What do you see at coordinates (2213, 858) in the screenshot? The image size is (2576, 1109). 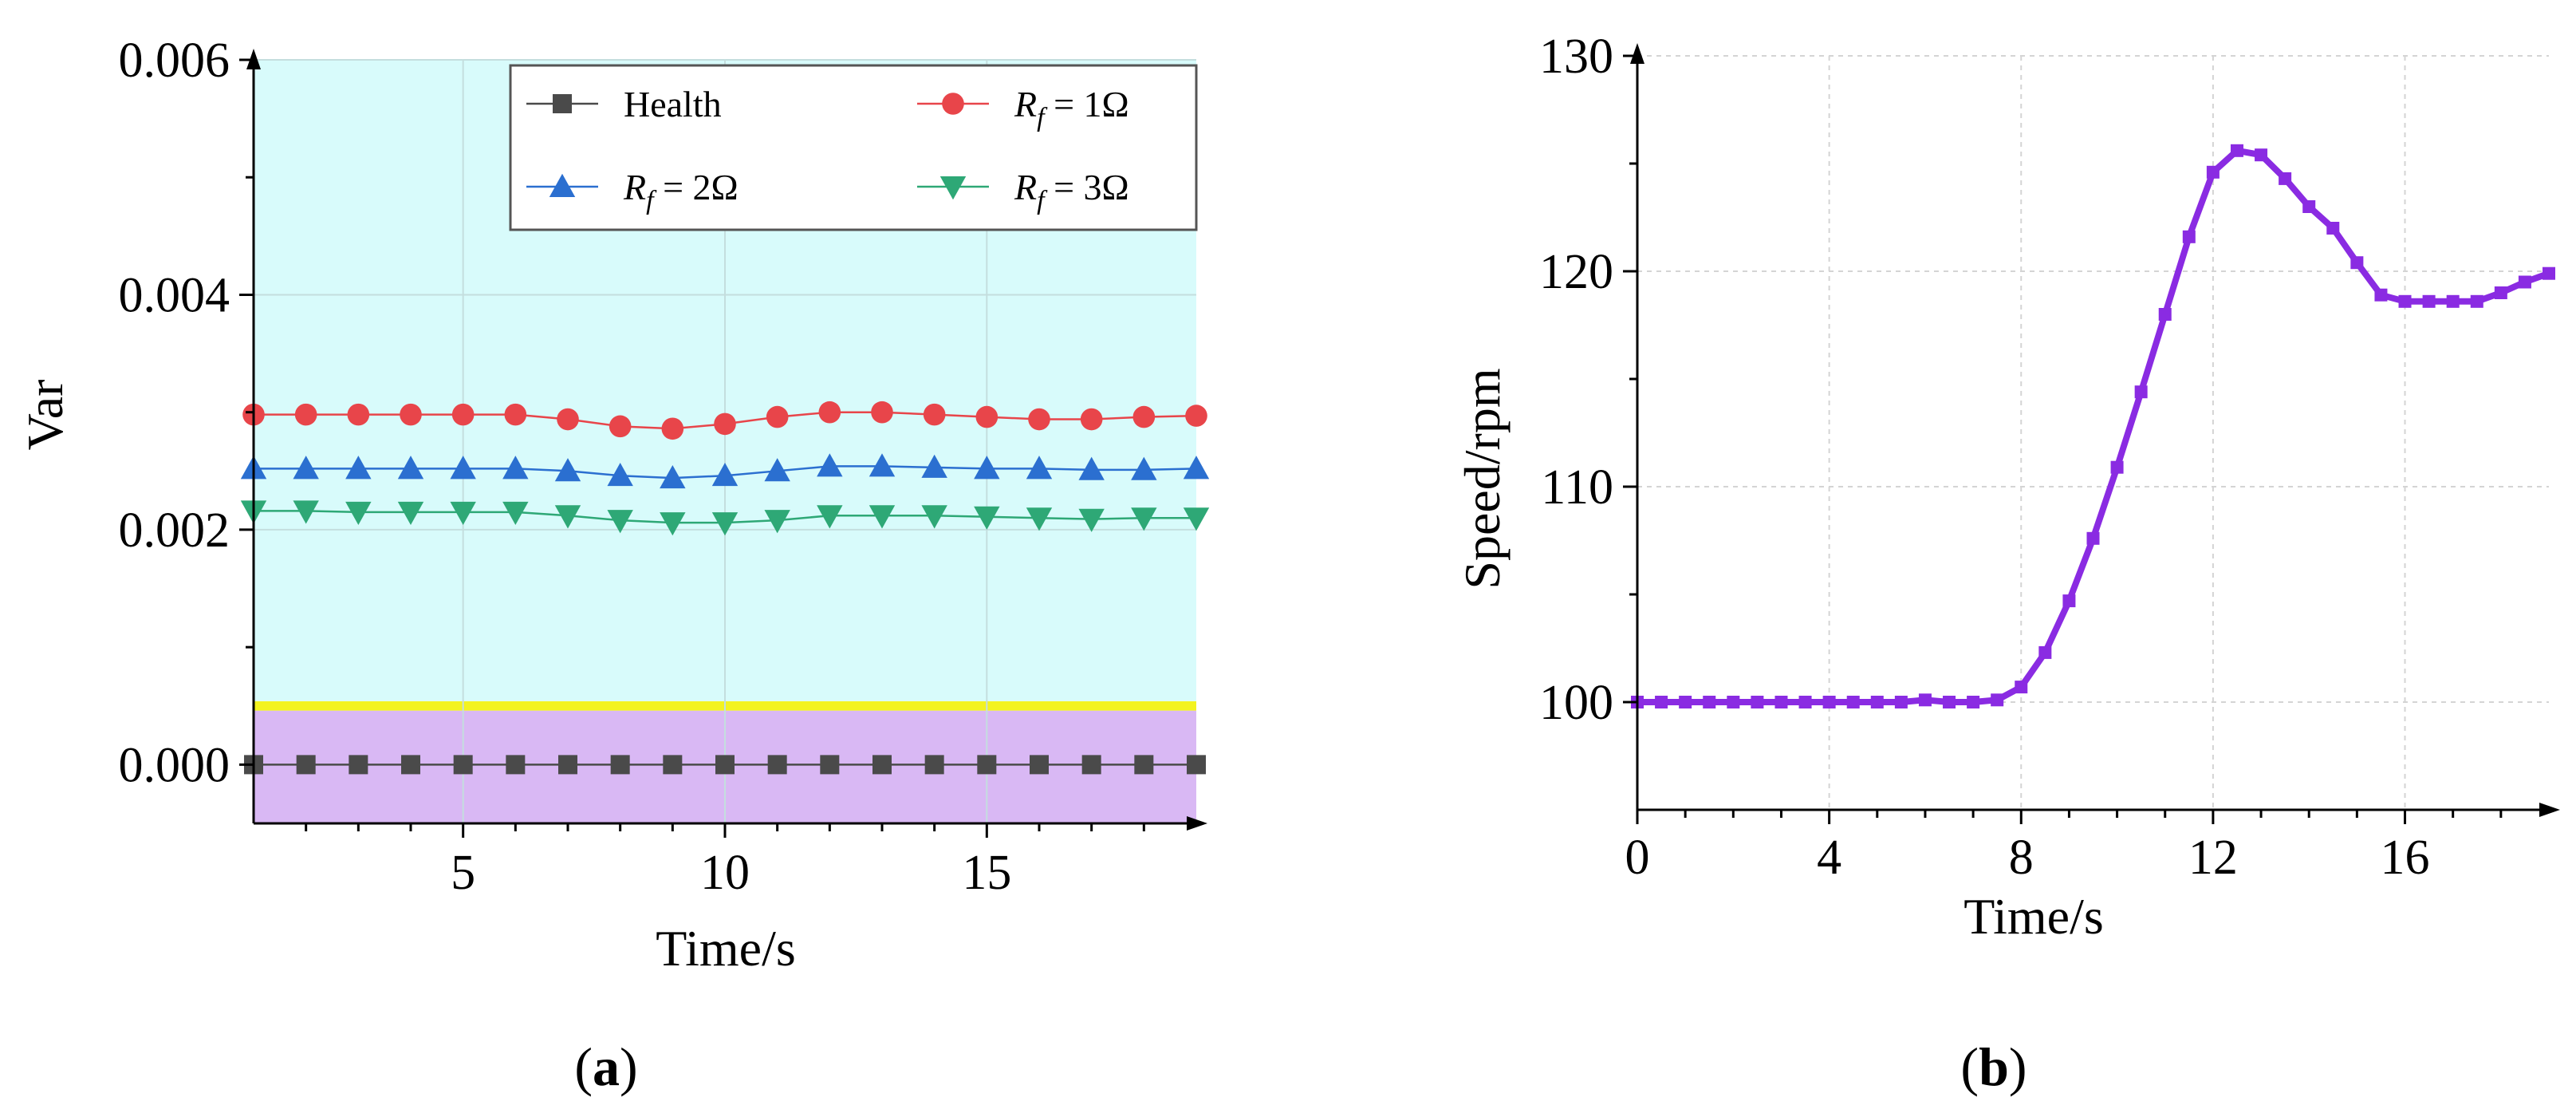 I see `x-tick-label: 12` at bounding box center [2213, 858].